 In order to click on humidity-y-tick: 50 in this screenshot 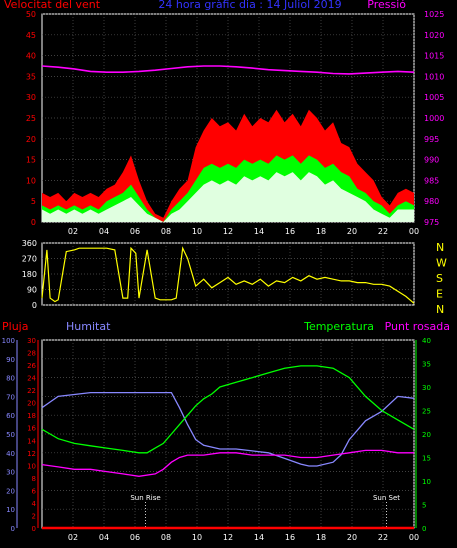, I will do `click(10, 435)`.